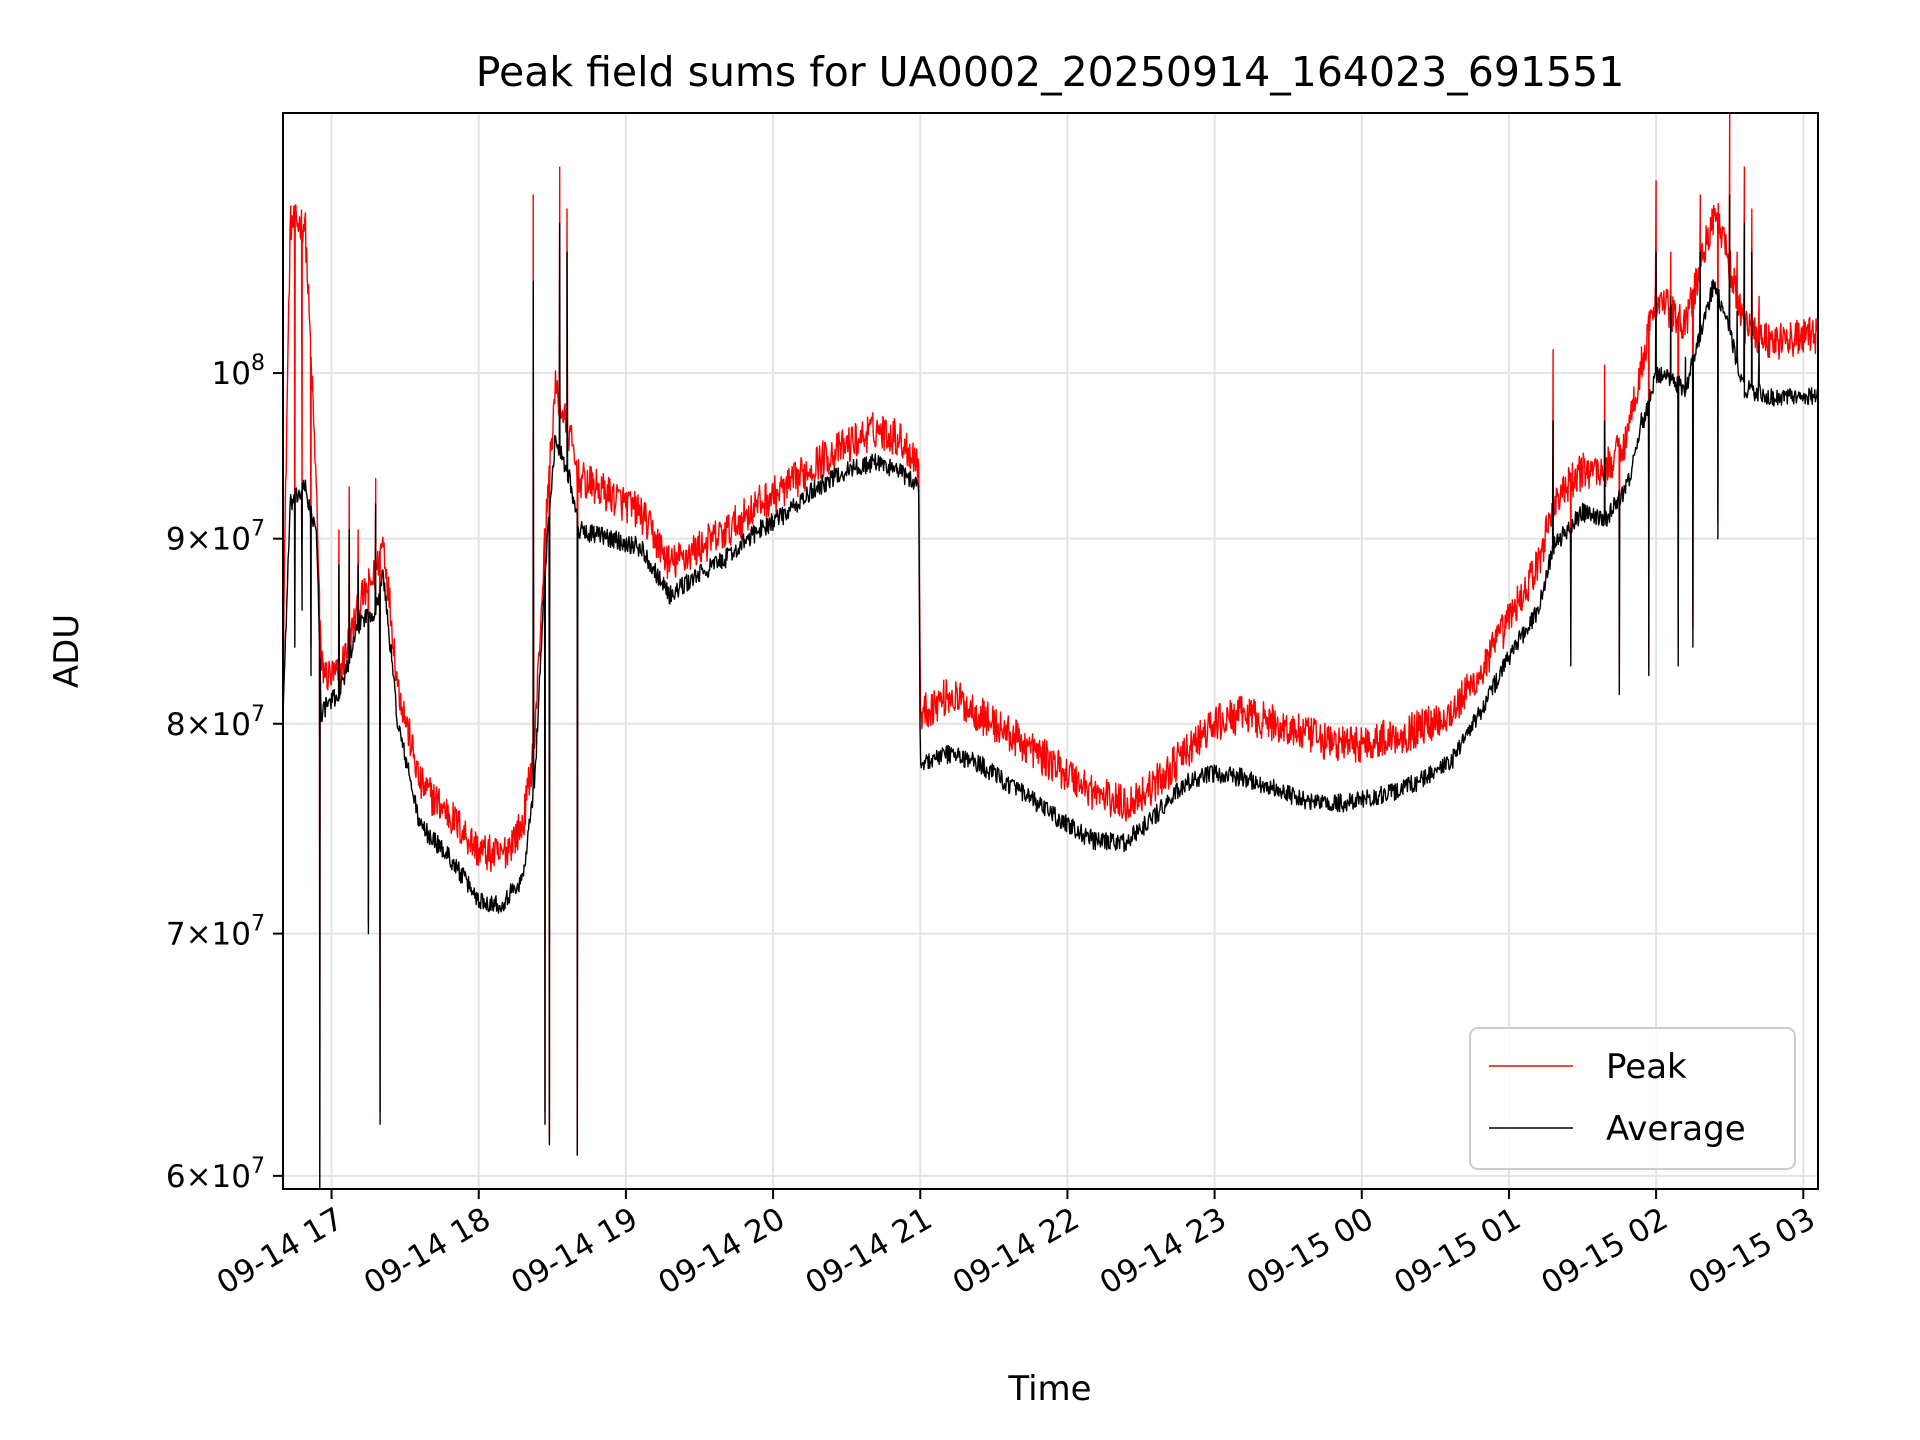  I want to click on y-tick-label: 108, so click(238, 371).